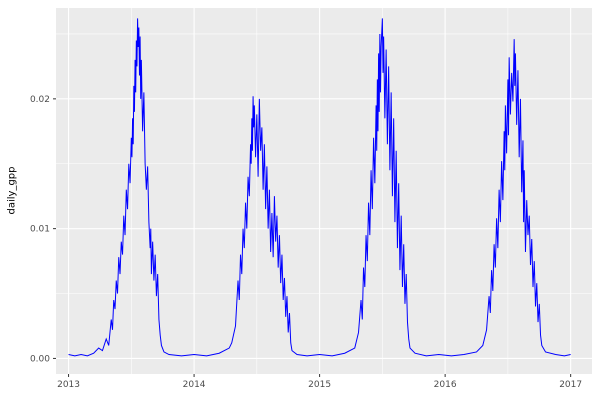  I want to click on x-tick-label: 2014, so click(194, 385).